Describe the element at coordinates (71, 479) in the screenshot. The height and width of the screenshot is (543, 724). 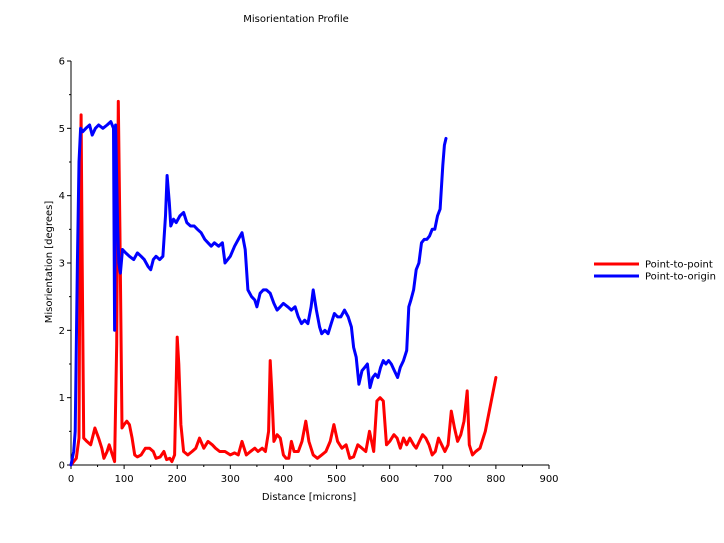
I see `x-tick-label: 0` at that location.